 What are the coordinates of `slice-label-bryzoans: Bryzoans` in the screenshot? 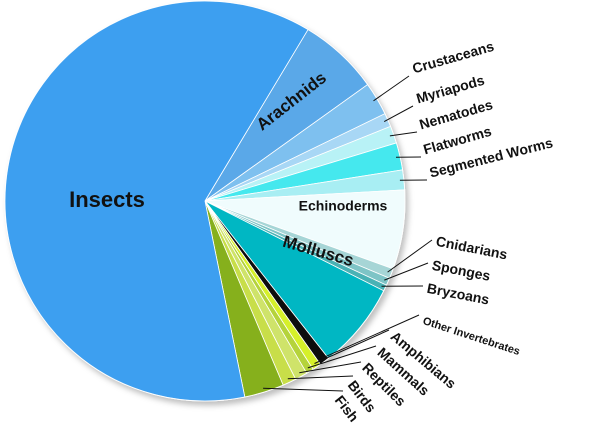 It's located at (458, 294).